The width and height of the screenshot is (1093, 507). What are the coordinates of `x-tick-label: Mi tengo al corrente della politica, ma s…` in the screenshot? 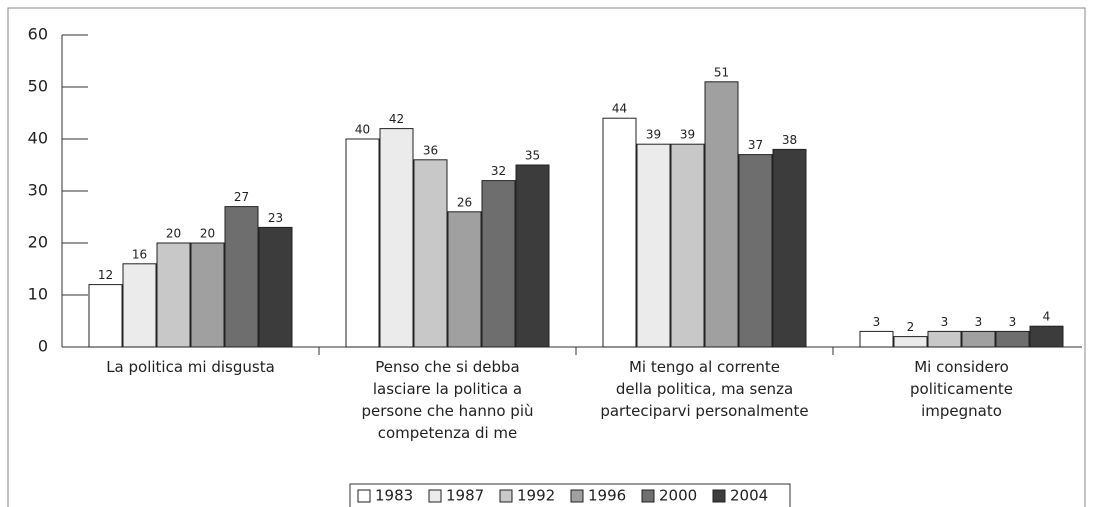 It's located at (704, 389).